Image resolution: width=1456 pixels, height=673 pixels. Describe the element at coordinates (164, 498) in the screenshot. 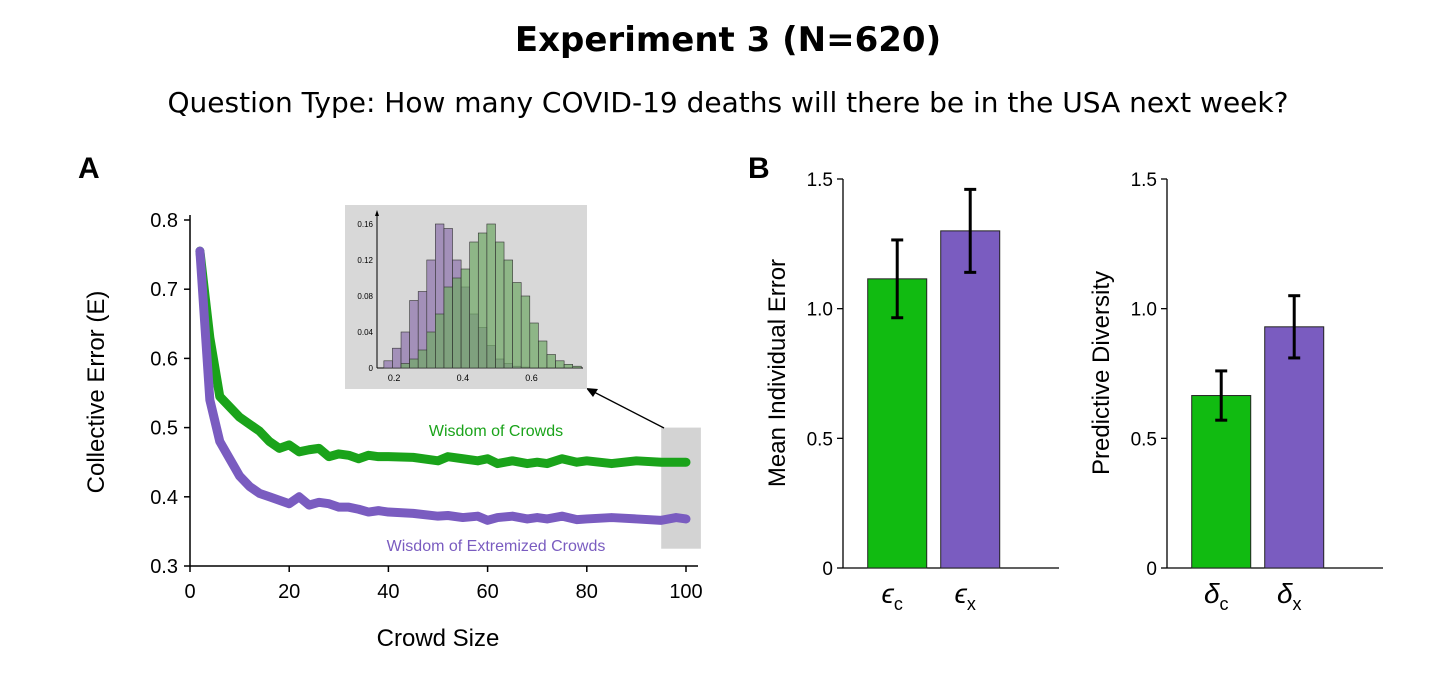

I see `y-tick-label: 0.4` at that location.